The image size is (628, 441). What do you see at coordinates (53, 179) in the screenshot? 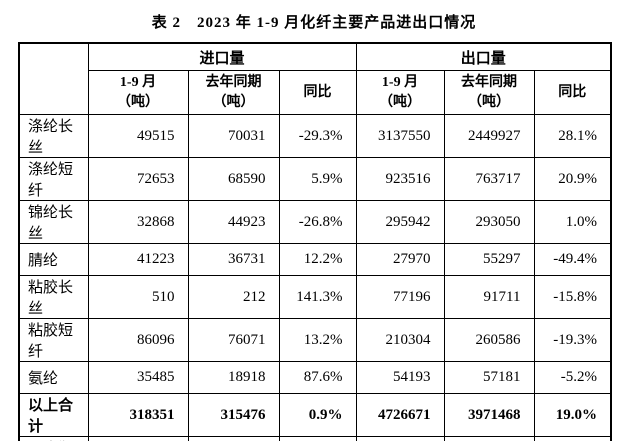
I see `product-name-cell: 涤纶短纤` at bounding box center [53, 179].